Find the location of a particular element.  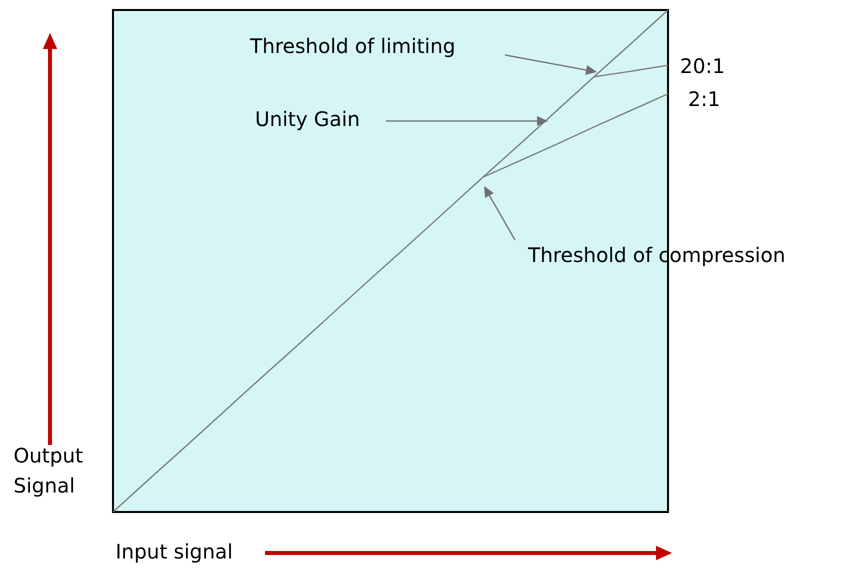

series-label: 2:1 is located at coordinates (704, 98).